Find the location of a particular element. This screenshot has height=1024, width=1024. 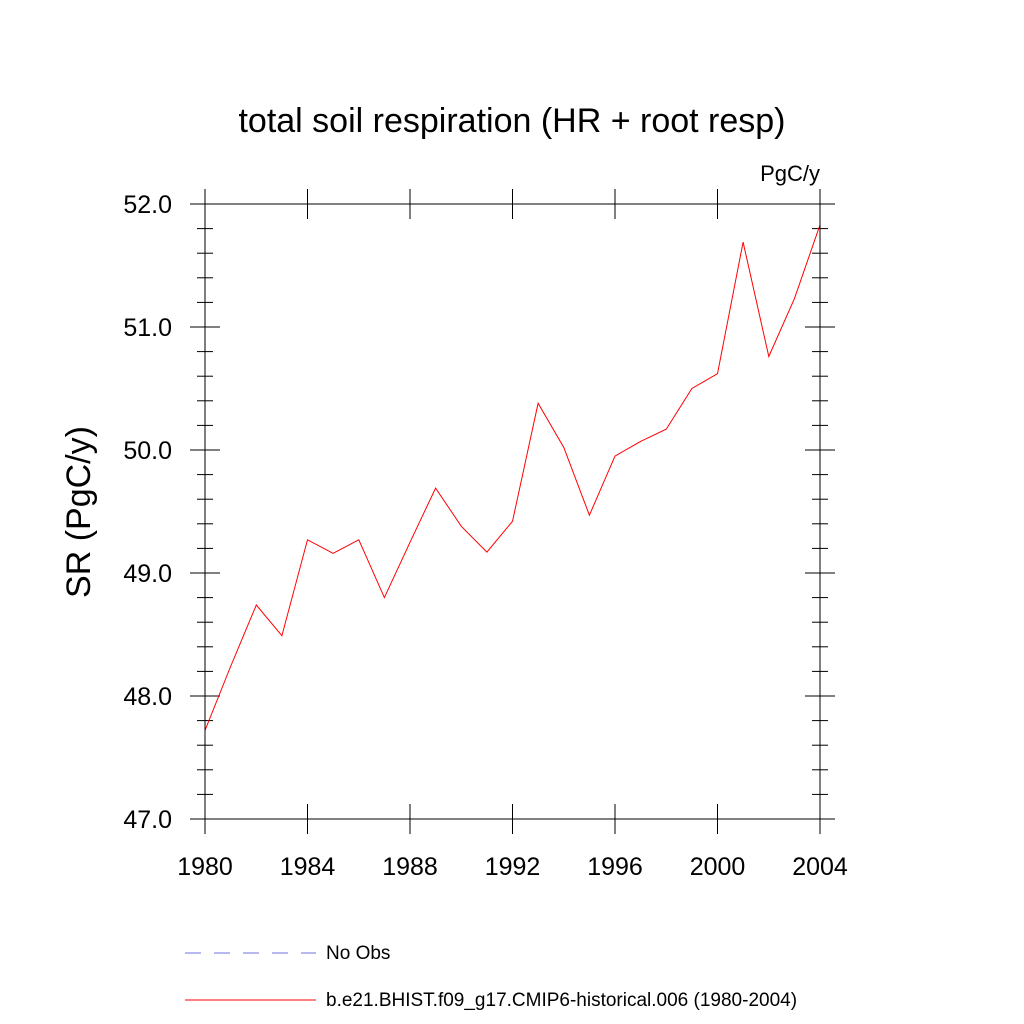

x-tick-label: 1996 is located at coordinates (615, 867).